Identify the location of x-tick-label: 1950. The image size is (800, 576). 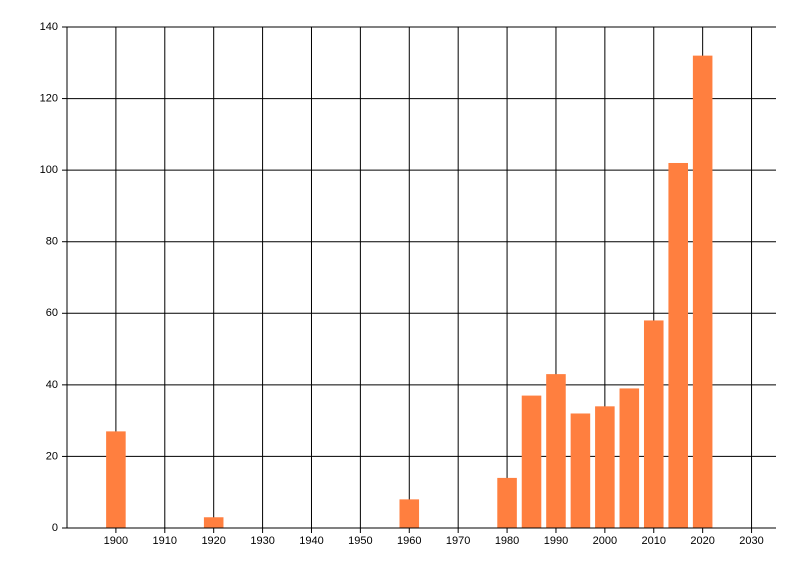
(360, 541).